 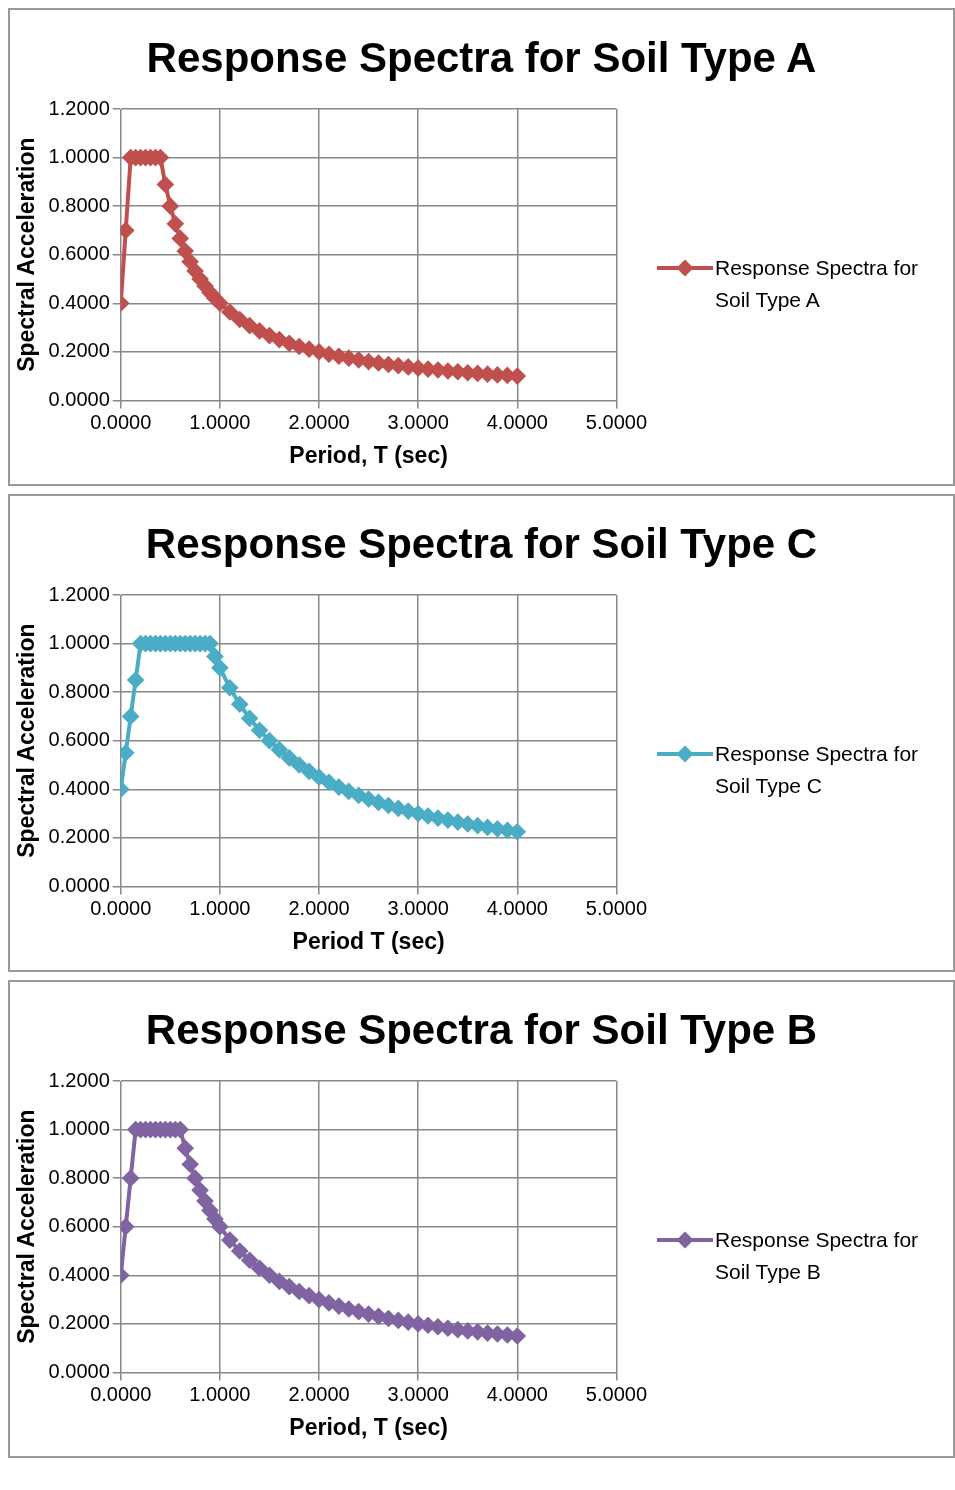 What do you see at coordinates (817, 1256) in the screenshot?
I see `legend-label: Response Spectra for Soil Type B` at bounding box center [817, 1256].